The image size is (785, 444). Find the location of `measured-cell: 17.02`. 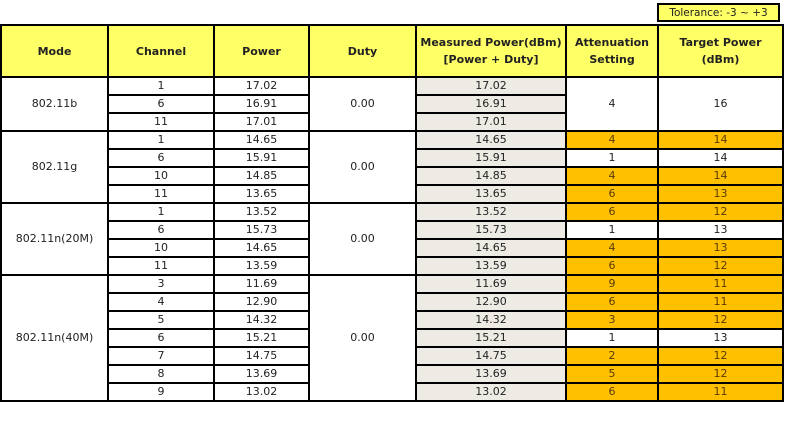

measured-cell: 17.02 is located at coordinates (491, 86).